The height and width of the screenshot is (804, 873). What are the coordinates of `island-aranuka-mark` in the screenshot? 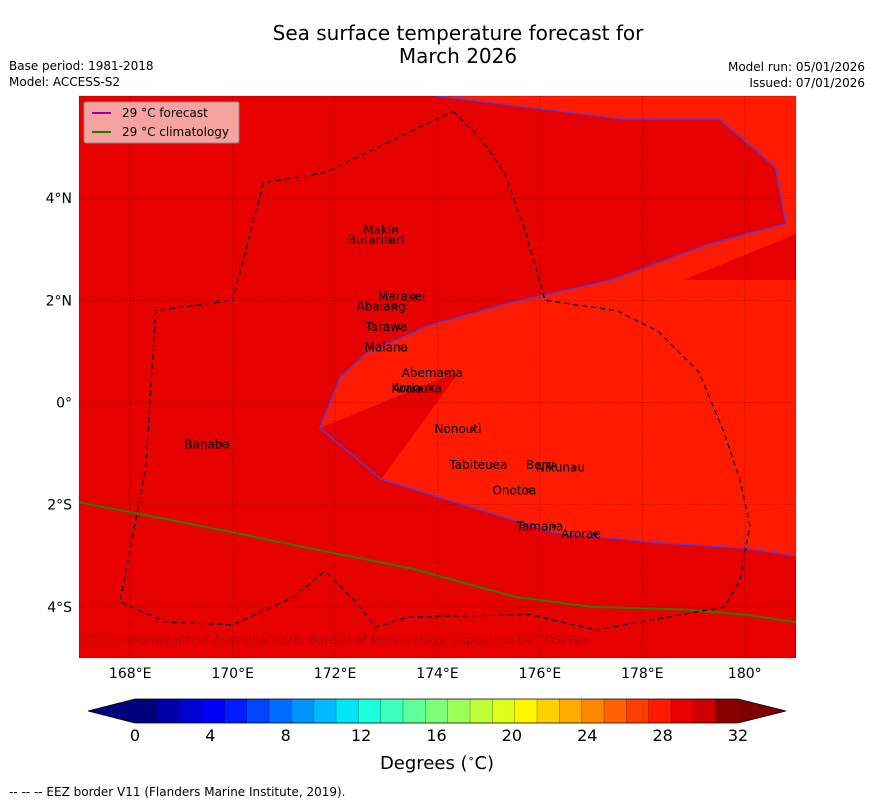 It's located at (431, 388).